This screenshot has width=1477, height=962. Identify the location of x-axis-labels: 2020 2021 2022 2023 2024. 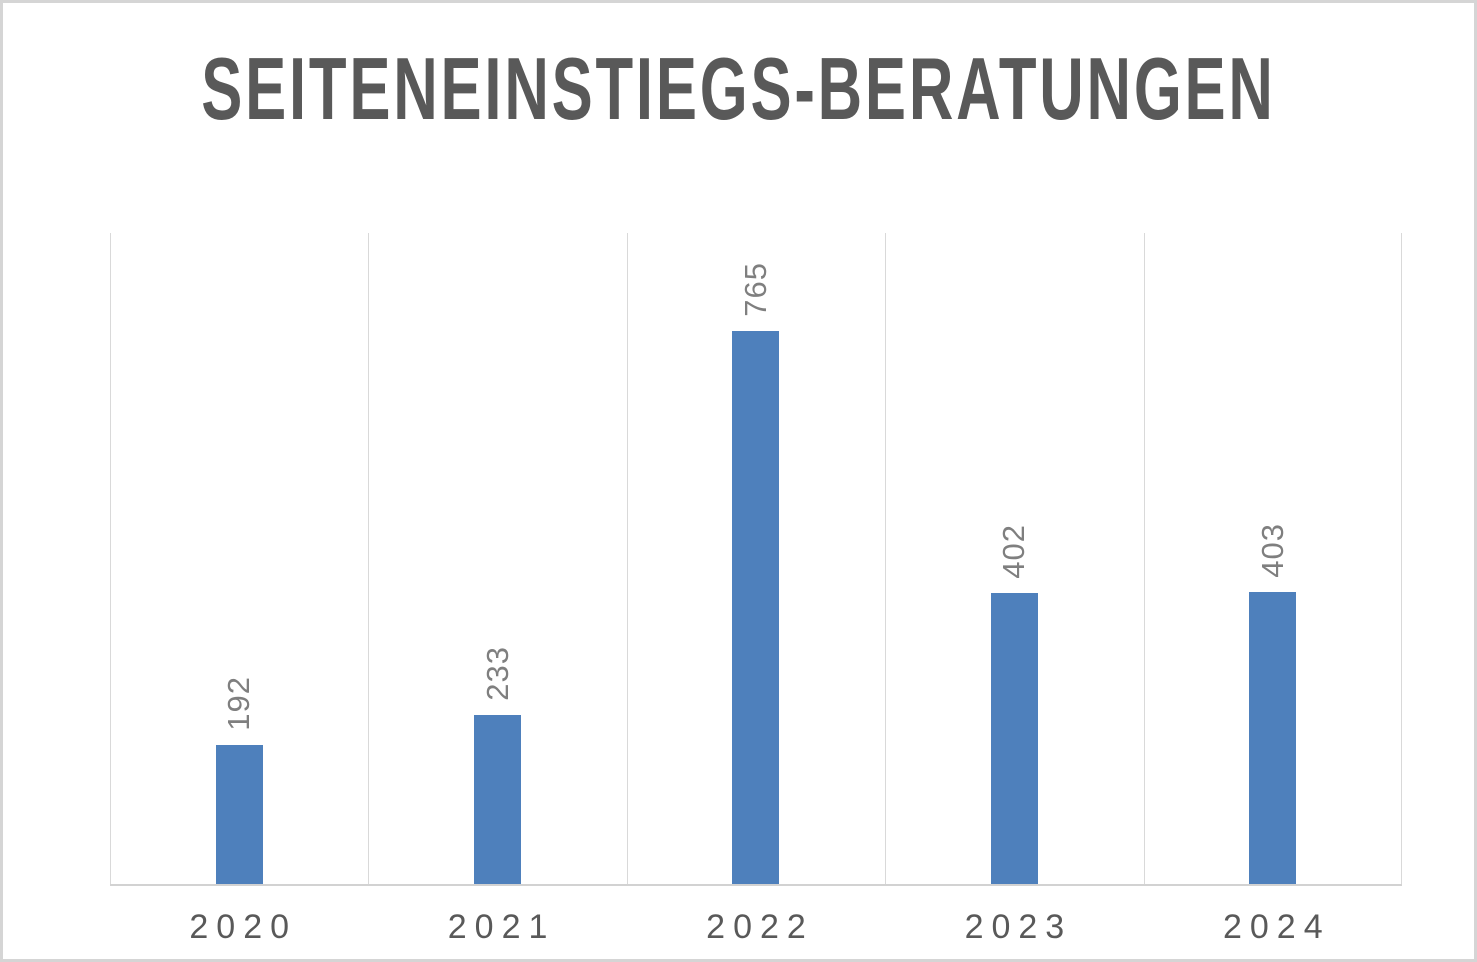
(756, 927).